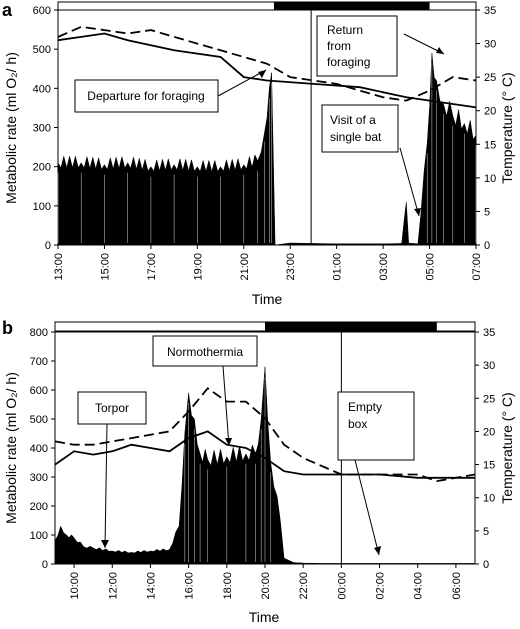  What do you see at coordinates (304, 586) in the screenshot?
I see `x-tick-label: 22:00` at bounding box center [304, 586].